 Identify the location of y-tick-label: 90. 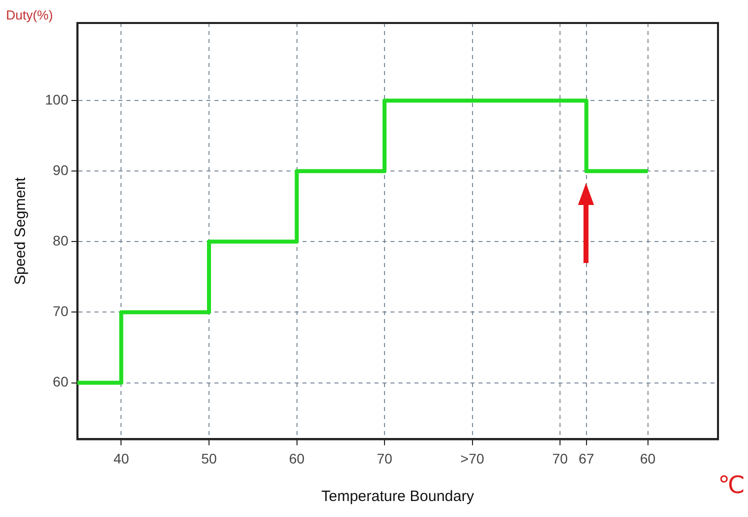
(60, 170).